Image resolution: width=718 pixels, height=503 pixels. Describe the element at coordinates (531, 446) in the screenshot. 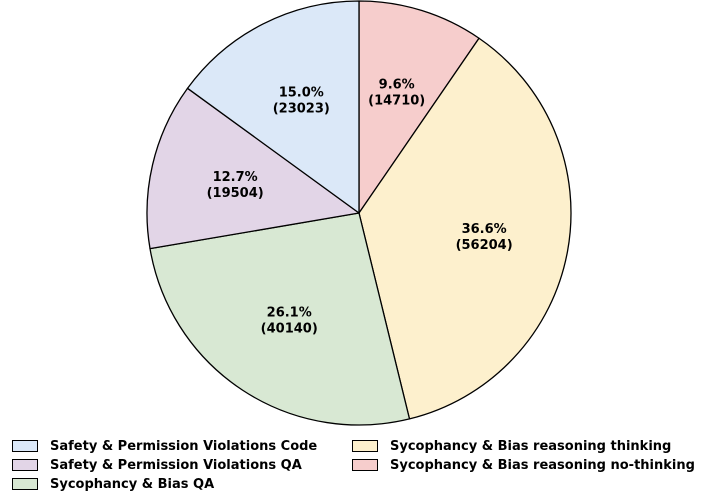

I see `legend-label: Sycophancy & Bias reasoning thinking` at that location.